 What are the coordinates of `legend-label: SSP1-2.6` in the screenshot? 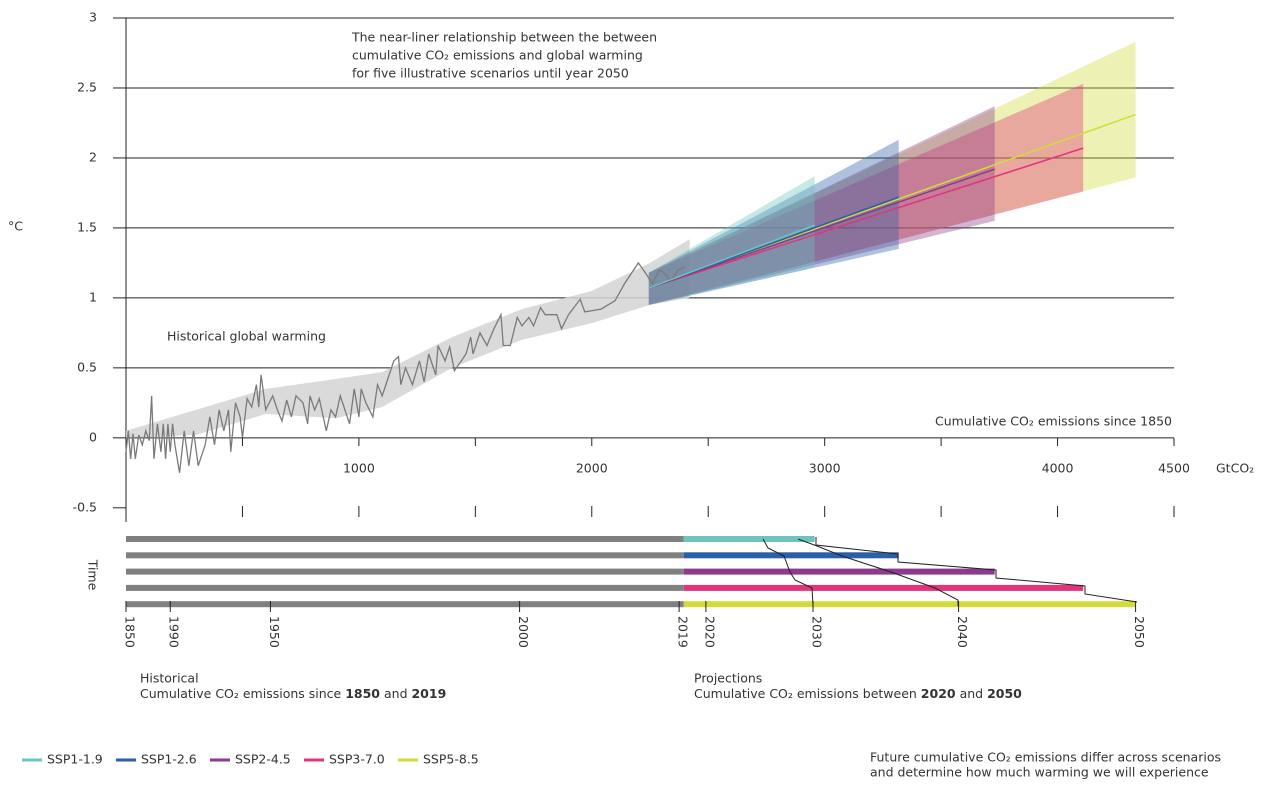 It's located at (169, 759).